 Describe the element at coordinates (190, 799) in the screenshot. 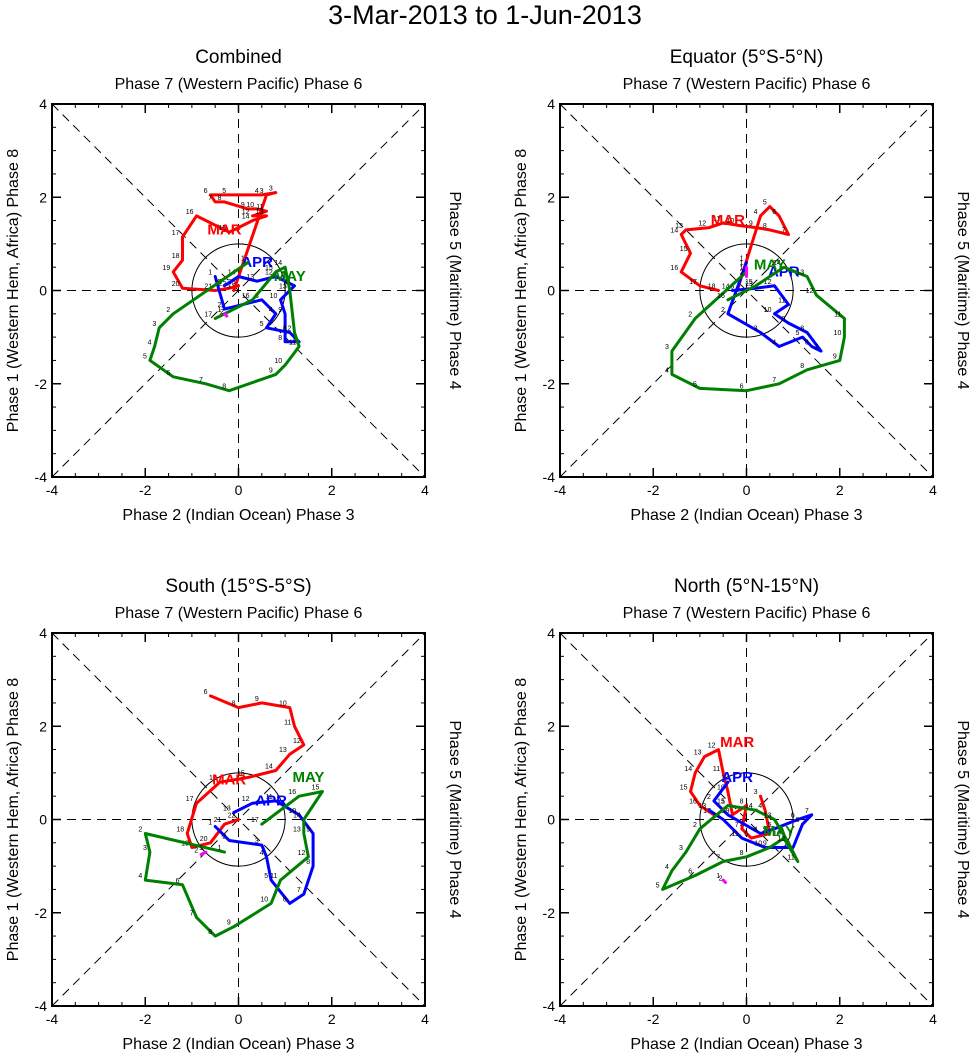

I see `day-label-mar: 17` at that location.